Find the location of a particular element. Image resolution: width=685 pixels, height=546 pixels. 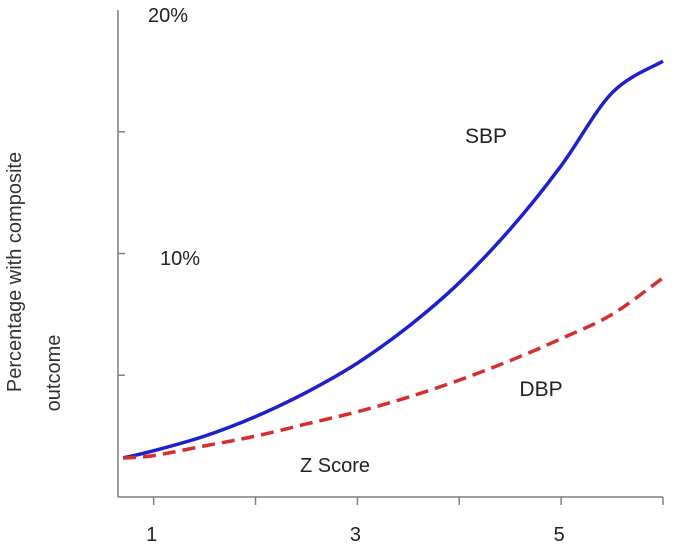

y-axis-label-line-1: Percentage with composite is located at coordinates (15, 272).